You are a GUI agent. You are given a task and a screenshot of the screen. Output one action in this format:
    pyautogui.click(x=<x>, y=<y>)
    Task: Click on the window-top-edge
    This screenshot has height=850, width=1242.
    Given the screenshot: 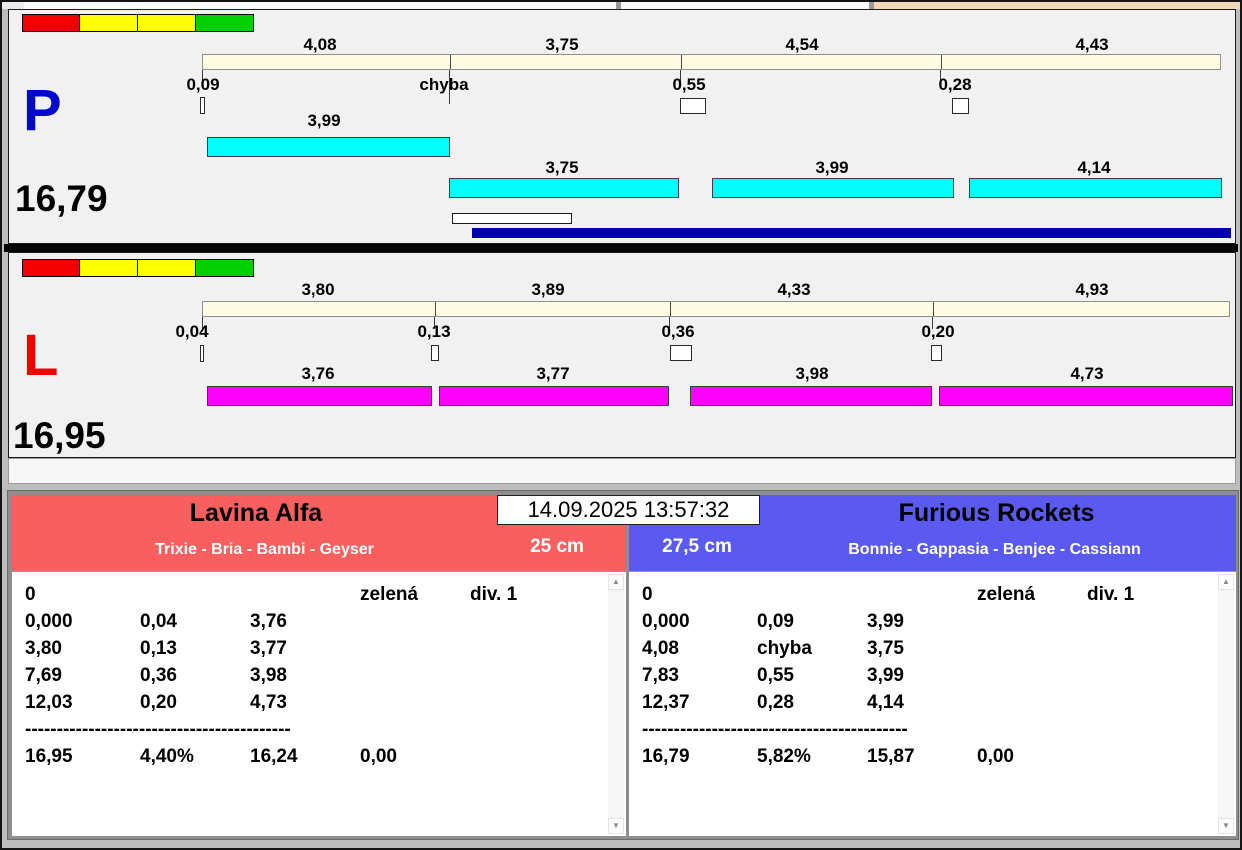 What is the action you would take?
    pyautogui.click(x=621, y=5)
    